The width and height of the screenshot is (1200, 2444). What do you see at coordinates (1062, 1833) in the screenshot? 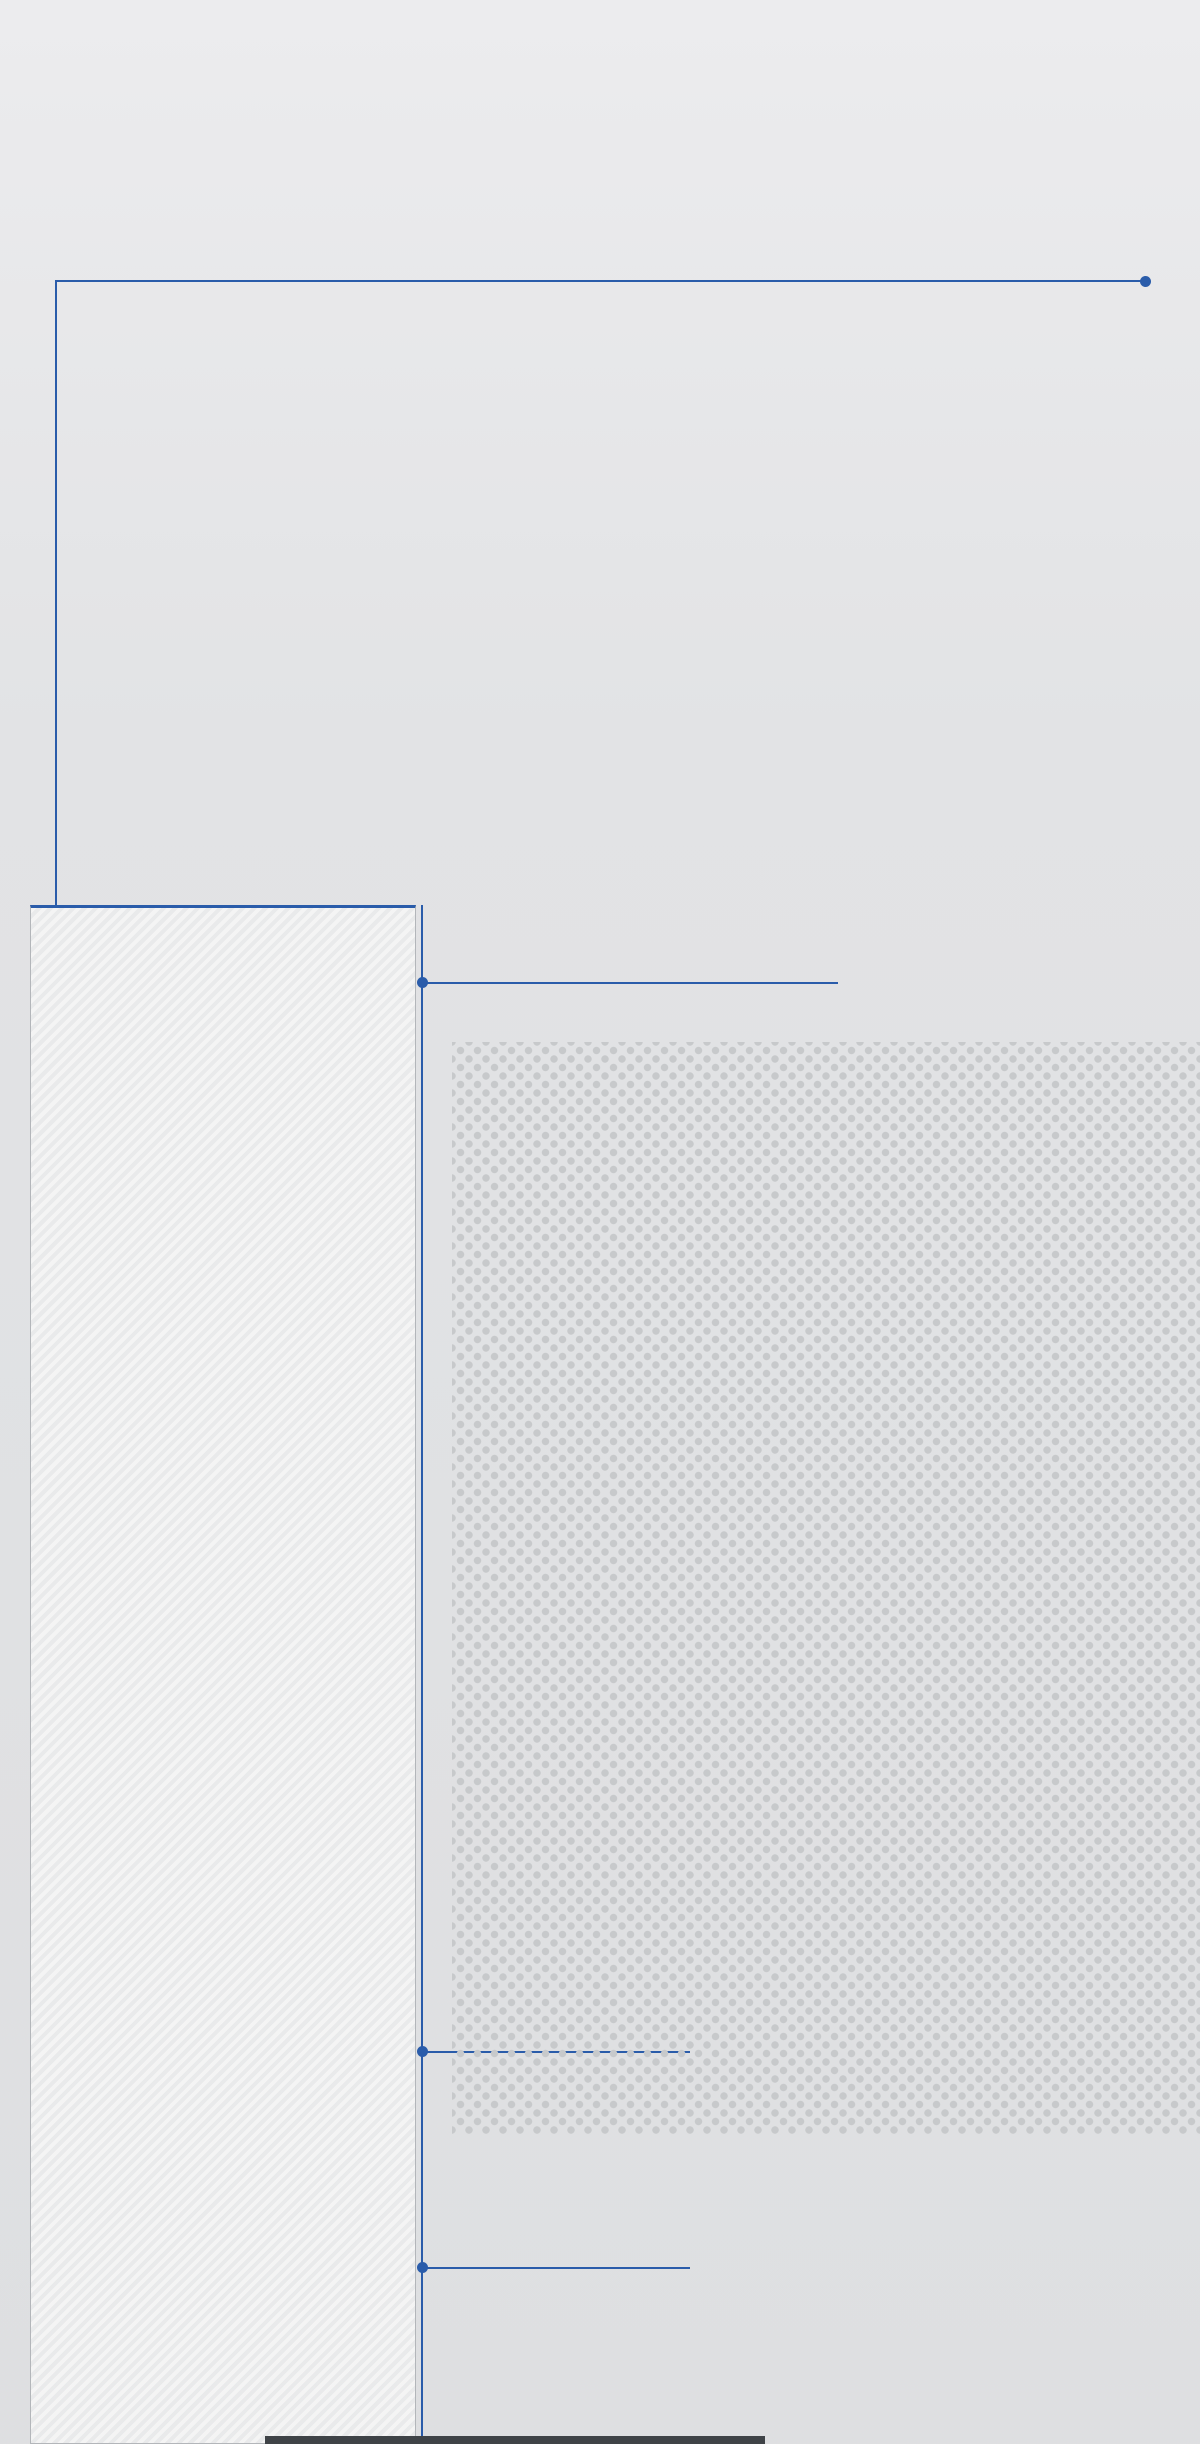
I see `us-application-table` at bounding box center [1062, 1833].